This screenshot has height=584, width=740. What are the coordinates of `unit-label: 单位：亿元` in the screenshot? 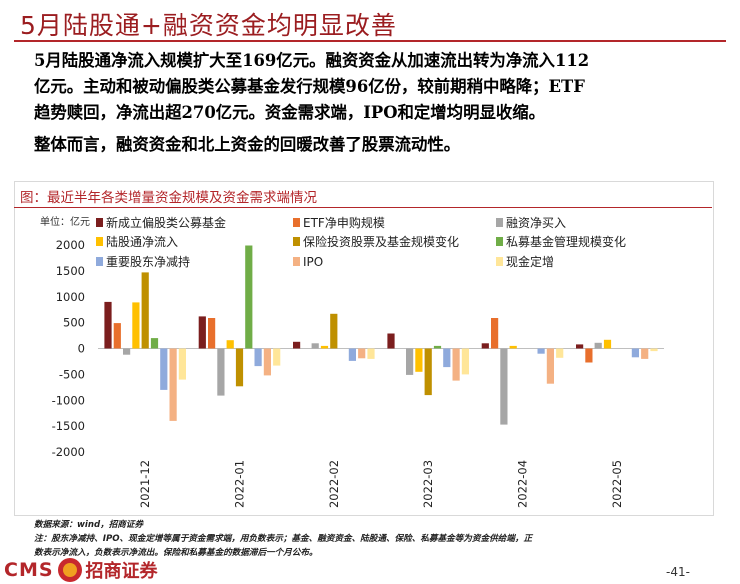 It's located at (65, 221).